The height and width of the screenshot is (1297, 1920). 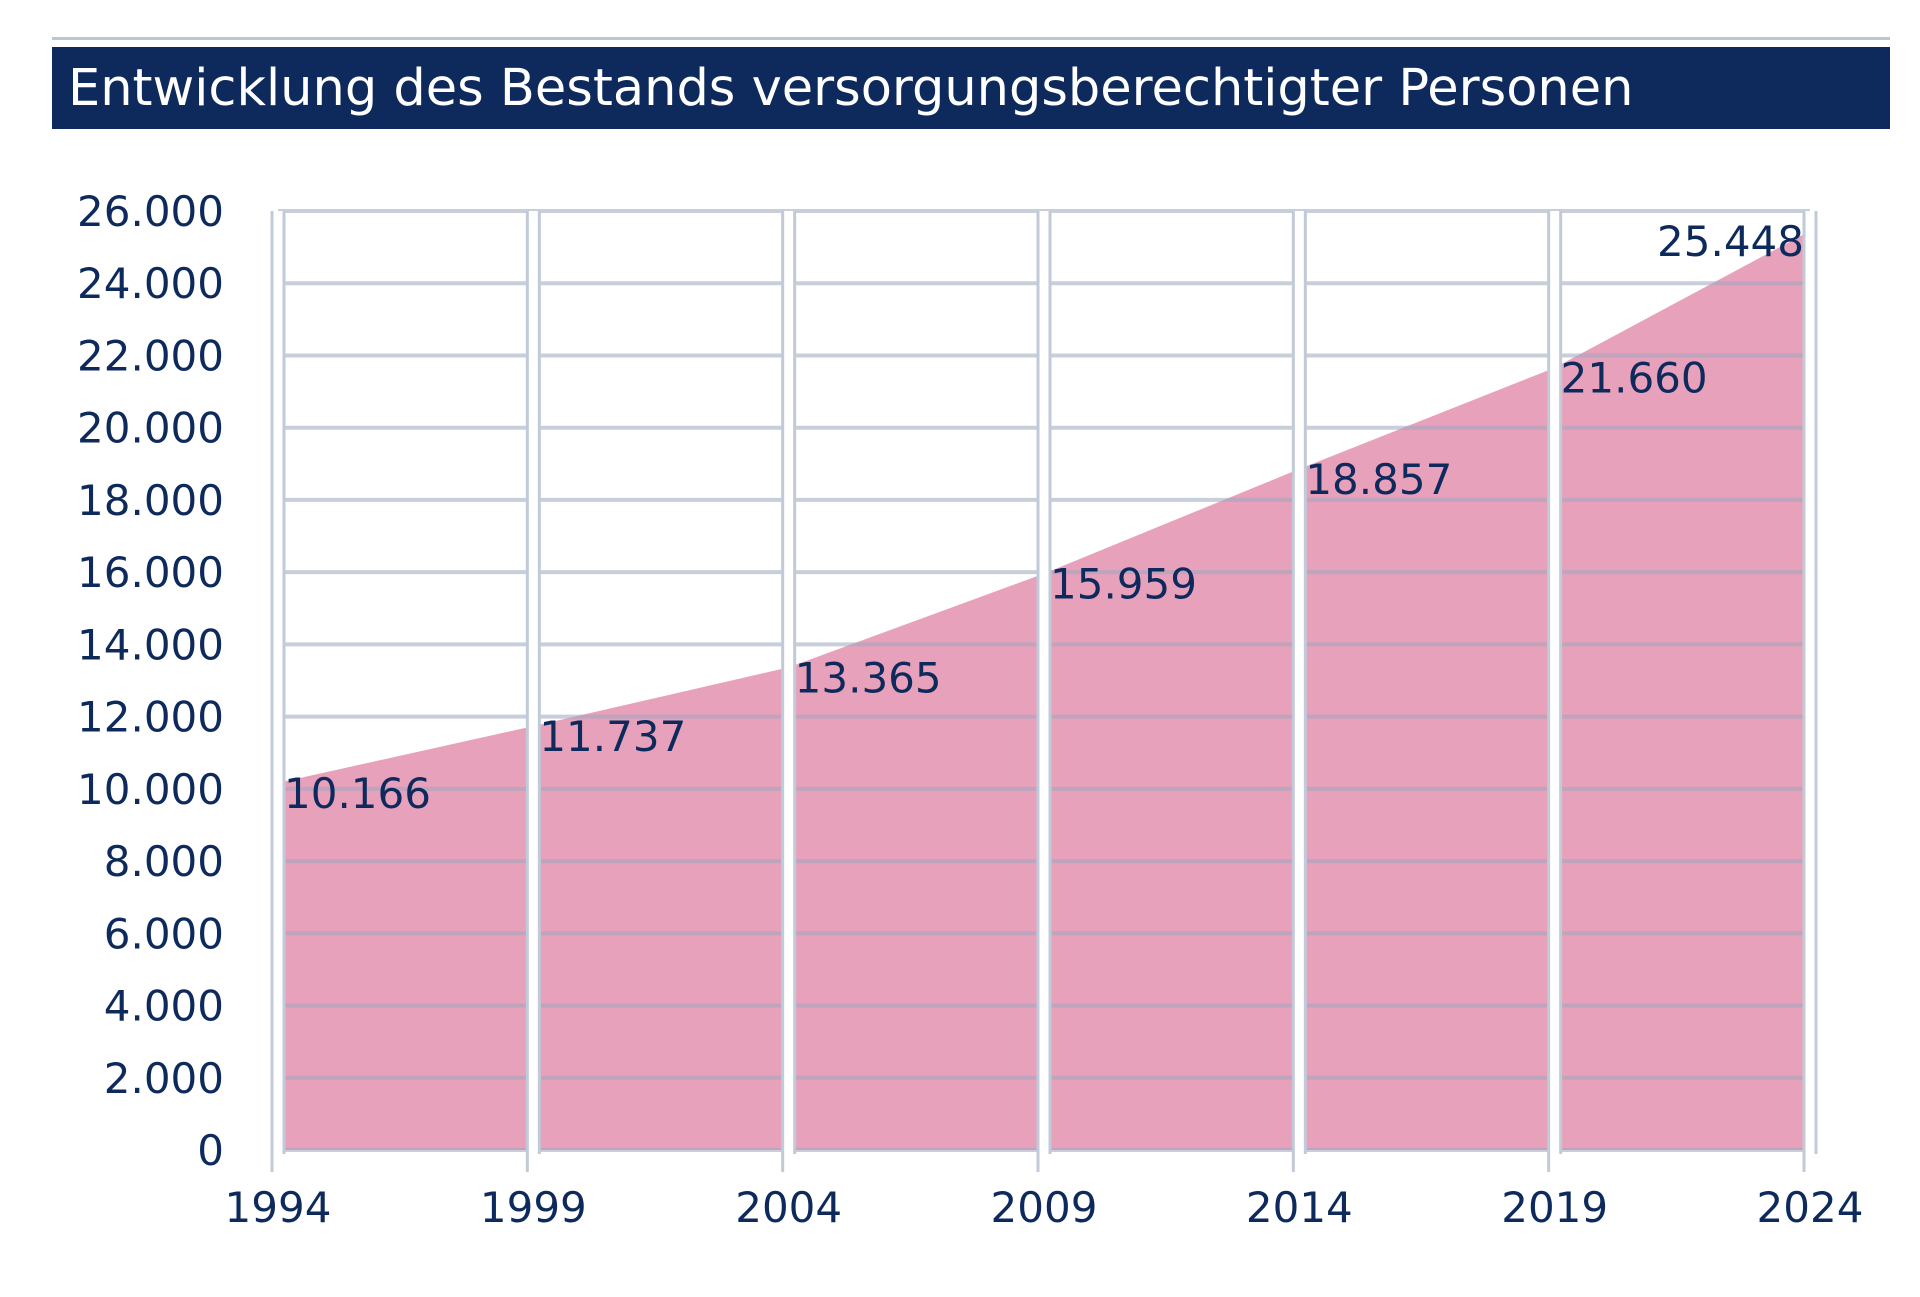 I want to click on y-tick-label: 12.000, so click(x=150, y=717).